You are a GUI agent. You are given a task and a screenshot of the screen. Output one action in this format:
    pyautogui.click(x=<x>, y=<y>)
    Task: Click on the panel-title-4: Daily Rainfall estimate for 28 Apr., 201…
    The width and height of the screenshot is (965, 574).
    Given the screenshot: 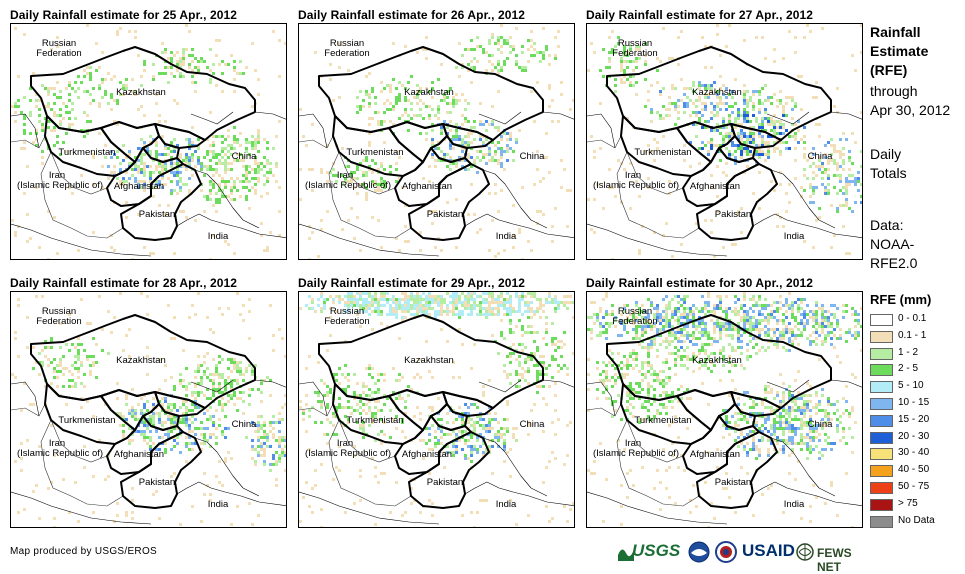 What is the action you would take?
    pyautogui.click(x=123, y=283)
    